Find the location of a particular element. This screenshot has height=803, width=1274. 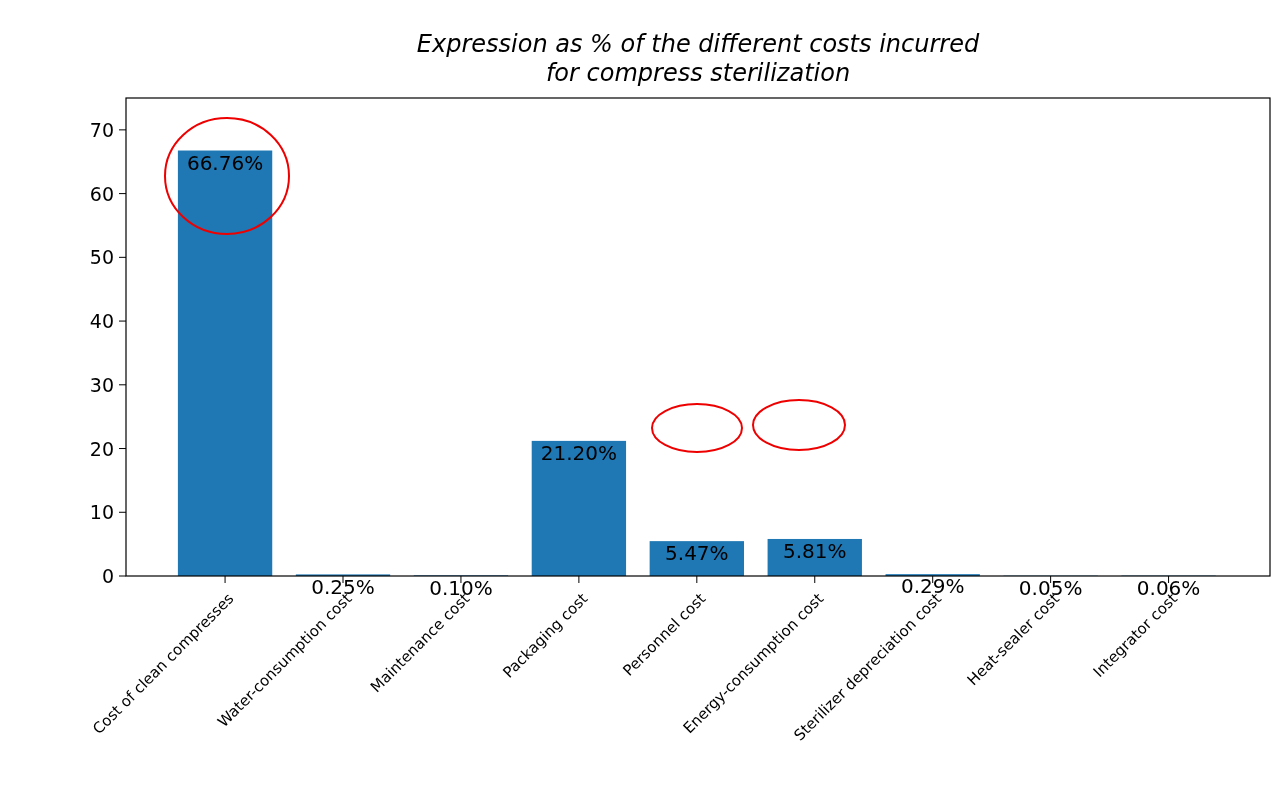

y-tick-label: 70 is located at coordinates (101, 129).